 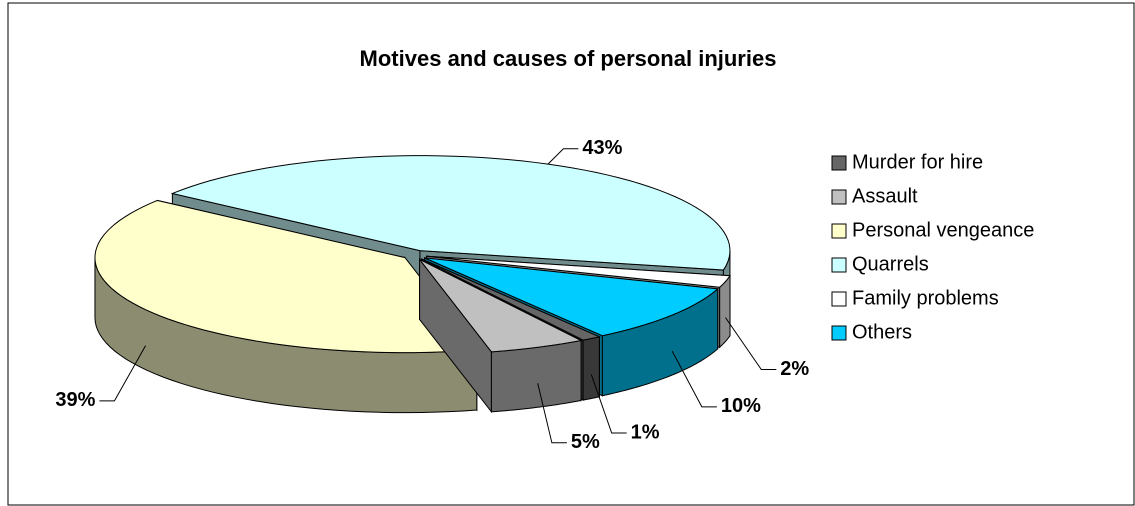 What do you see at coordinates (943, 230) in the screenshot?
I see `legend-label: Personal vengeance` at bounding box center [943, 230].